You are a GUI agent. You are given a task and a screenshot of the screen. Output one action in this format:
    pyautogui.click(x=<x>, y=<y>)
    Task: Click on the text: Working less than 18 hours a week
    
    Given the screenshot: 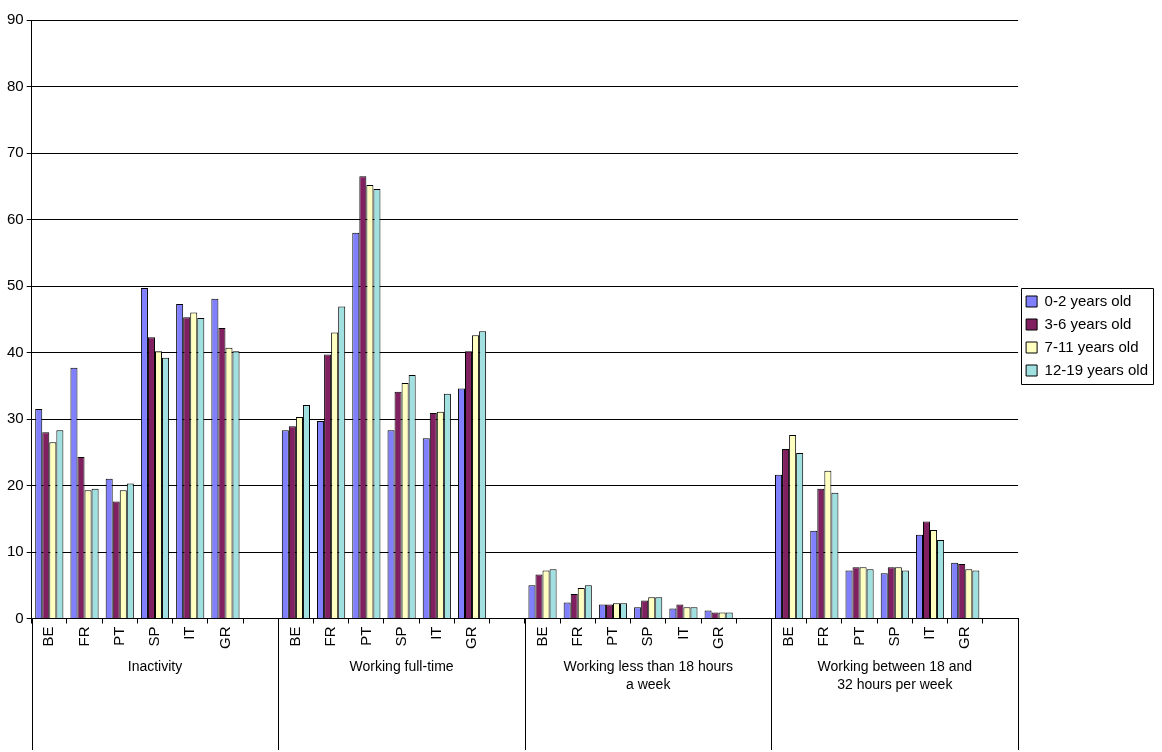 What is the action you would take?
    pyautogui.click(x=648, y=674)
    